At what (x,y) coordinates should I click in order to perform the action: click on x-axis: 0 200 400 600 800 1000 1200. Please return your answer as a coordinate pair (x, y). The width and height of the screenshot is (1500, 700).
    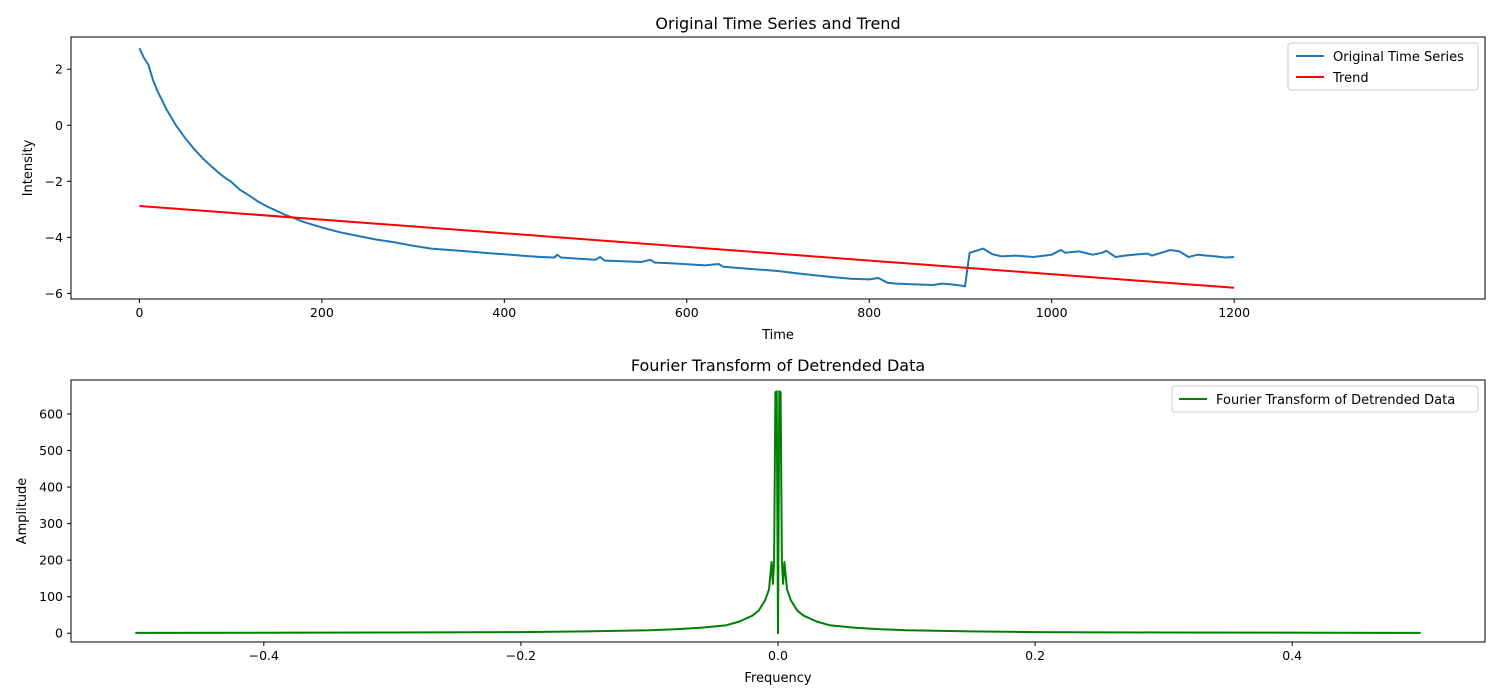
    Looking at the image, I should click on (692, 309).